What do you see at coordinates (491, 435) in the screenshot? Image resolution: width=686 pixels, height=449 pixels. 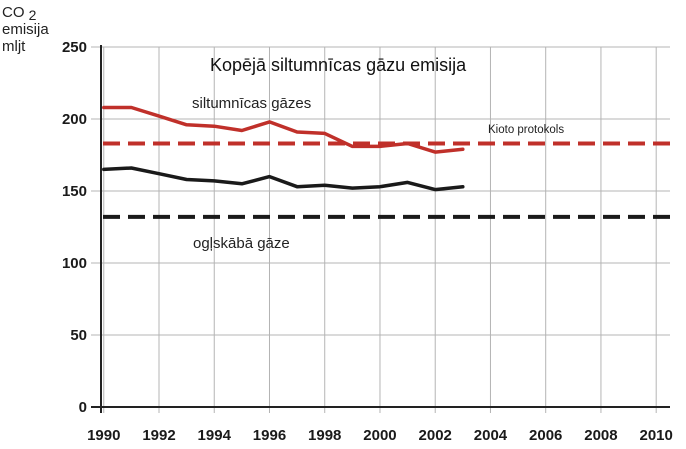 I see `x-tick-label-2004: 2004` at bounding box center [491, 435].